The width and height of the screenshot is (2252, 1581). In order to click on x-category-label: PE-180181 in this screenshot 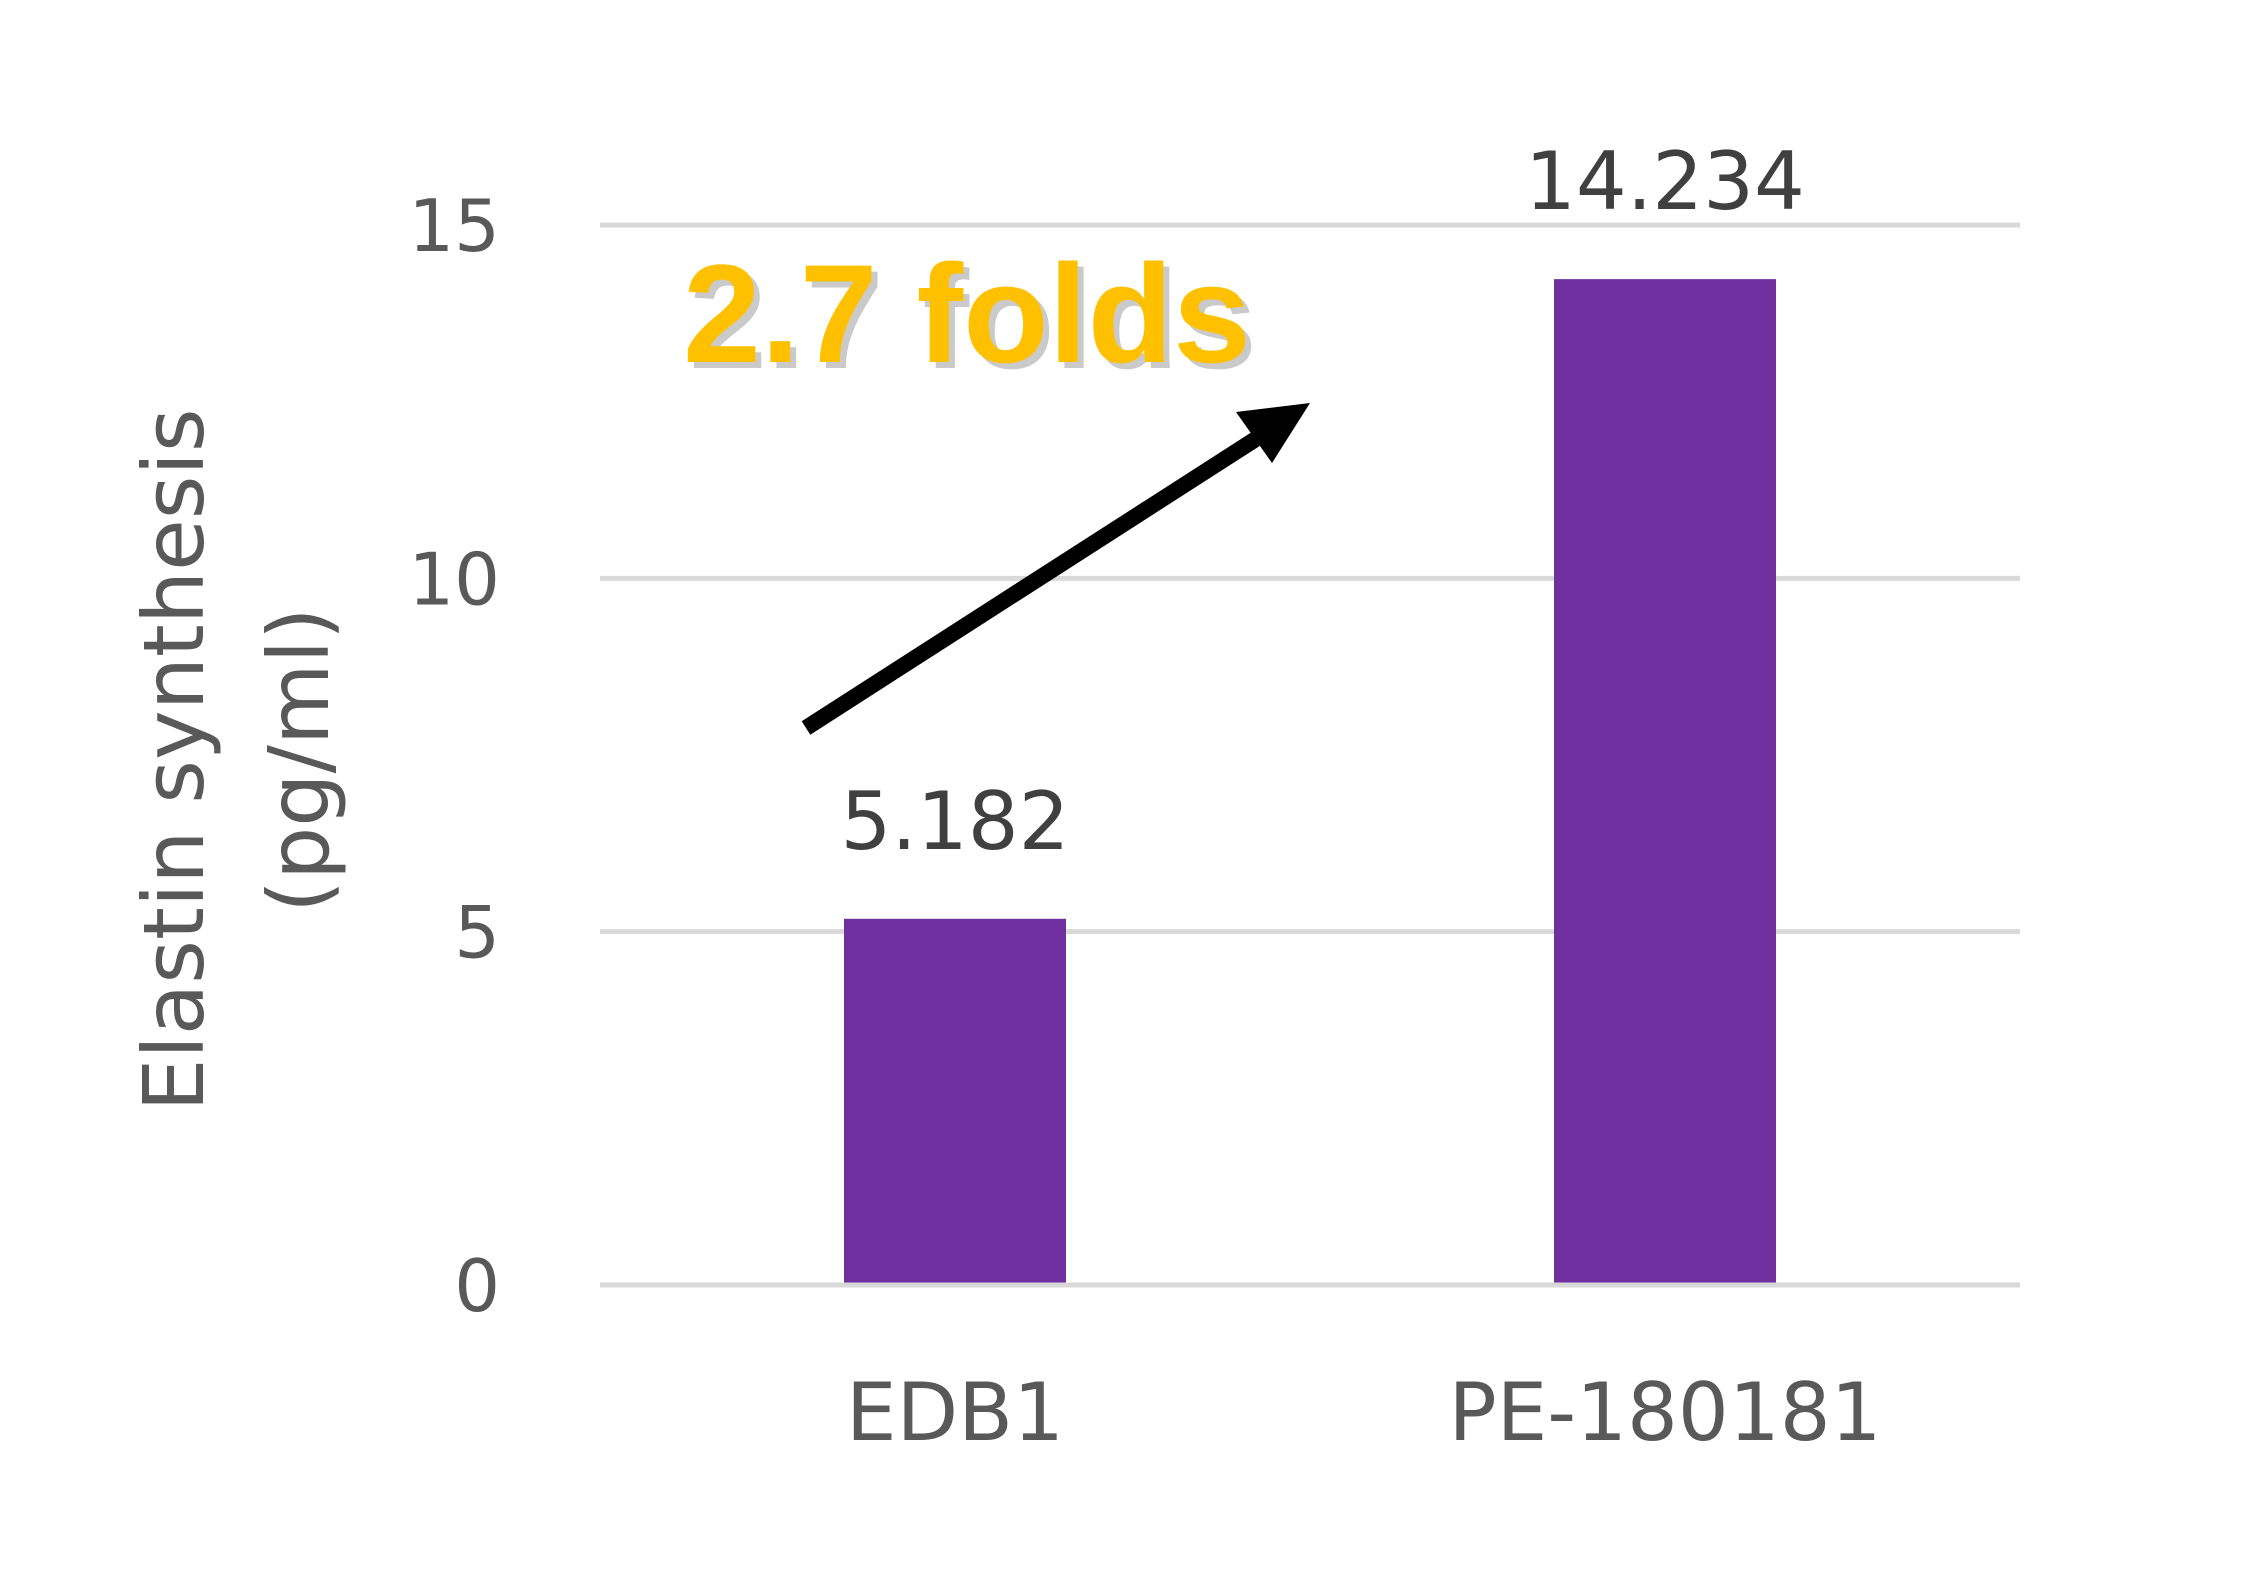, I will do `click(1664, 1412)`.